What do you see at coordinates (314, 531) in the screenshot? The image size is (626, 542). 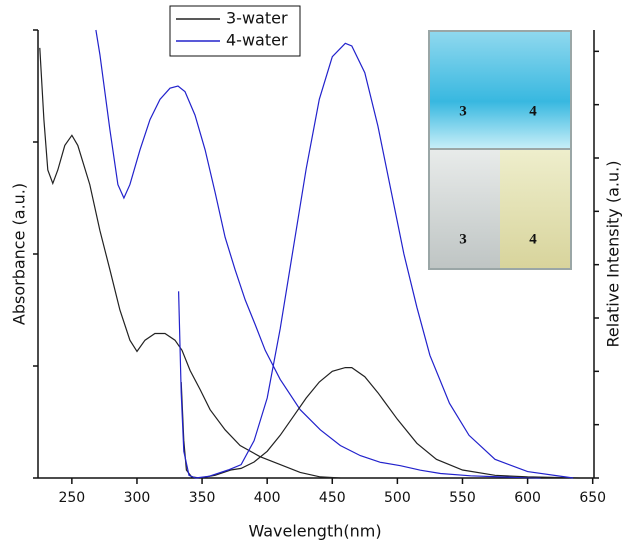 I see `x-axis-label: Wavelength(nm)` at bounding box center [314, 531].